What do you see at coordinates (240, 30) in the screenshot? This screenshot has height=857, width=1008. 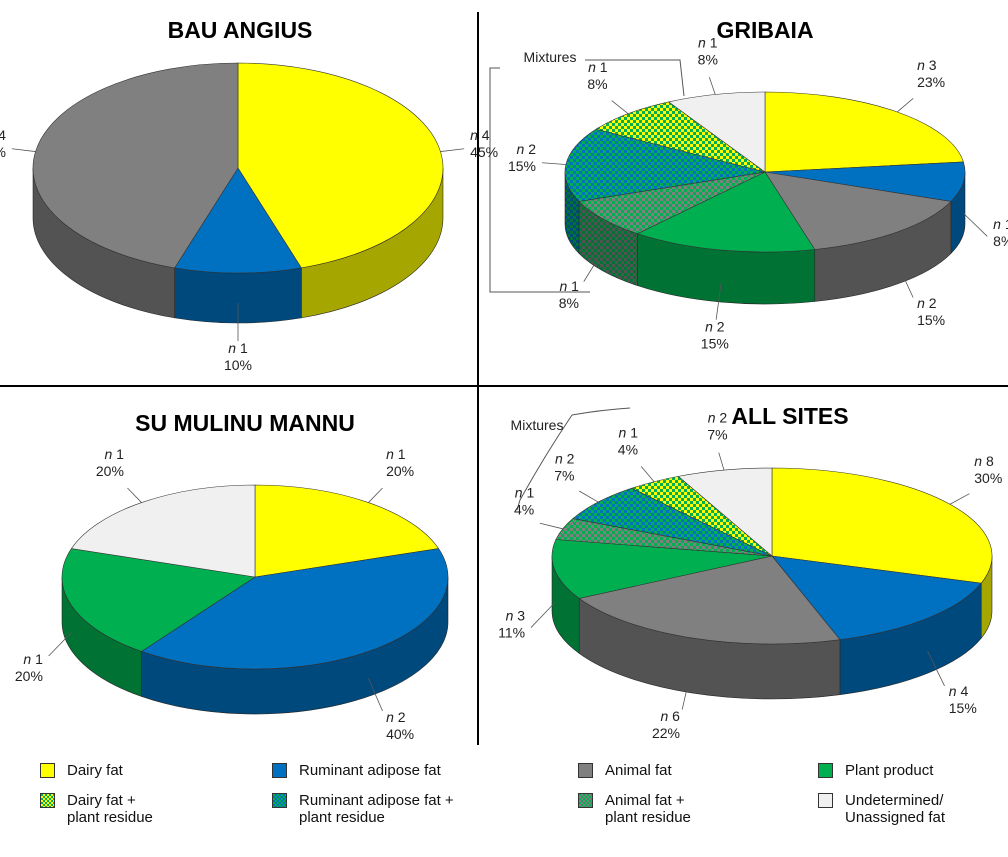 I see `chart-title: BAU ANGIUS` at bounding box center [240, 30].